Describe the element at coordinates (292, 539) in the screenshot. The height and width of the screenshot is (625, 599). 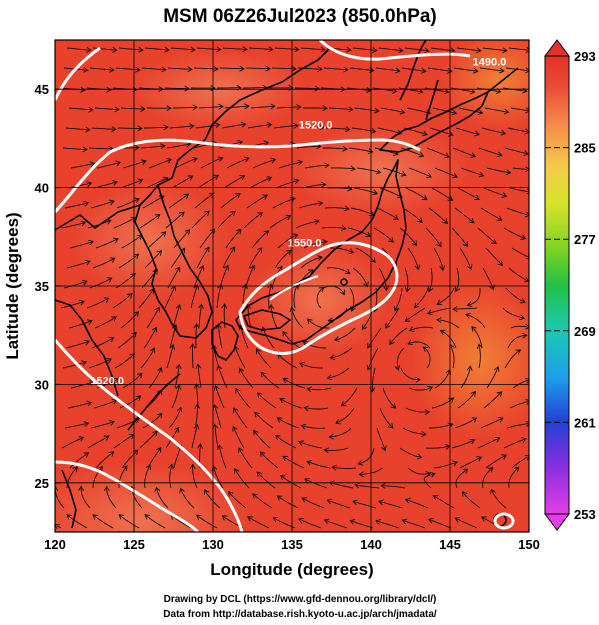
I see `x-axis: 120 125 130 135 140 145 150` at that location.